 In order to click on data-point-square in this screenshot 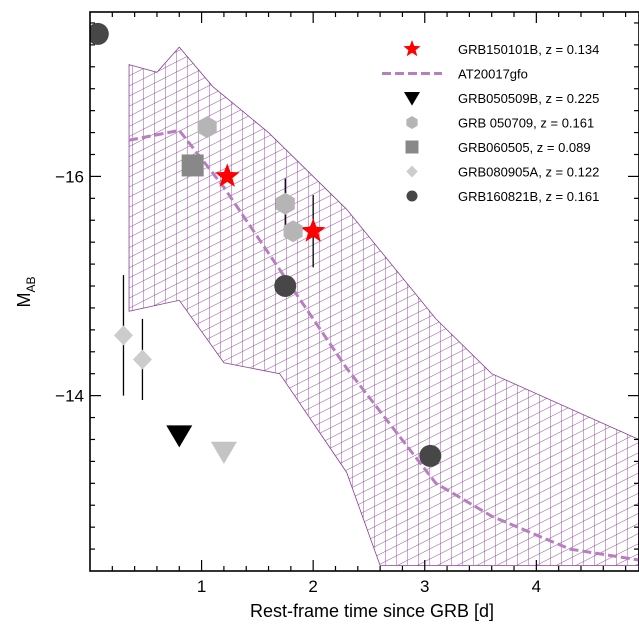, I will do `click(192, 165)`.